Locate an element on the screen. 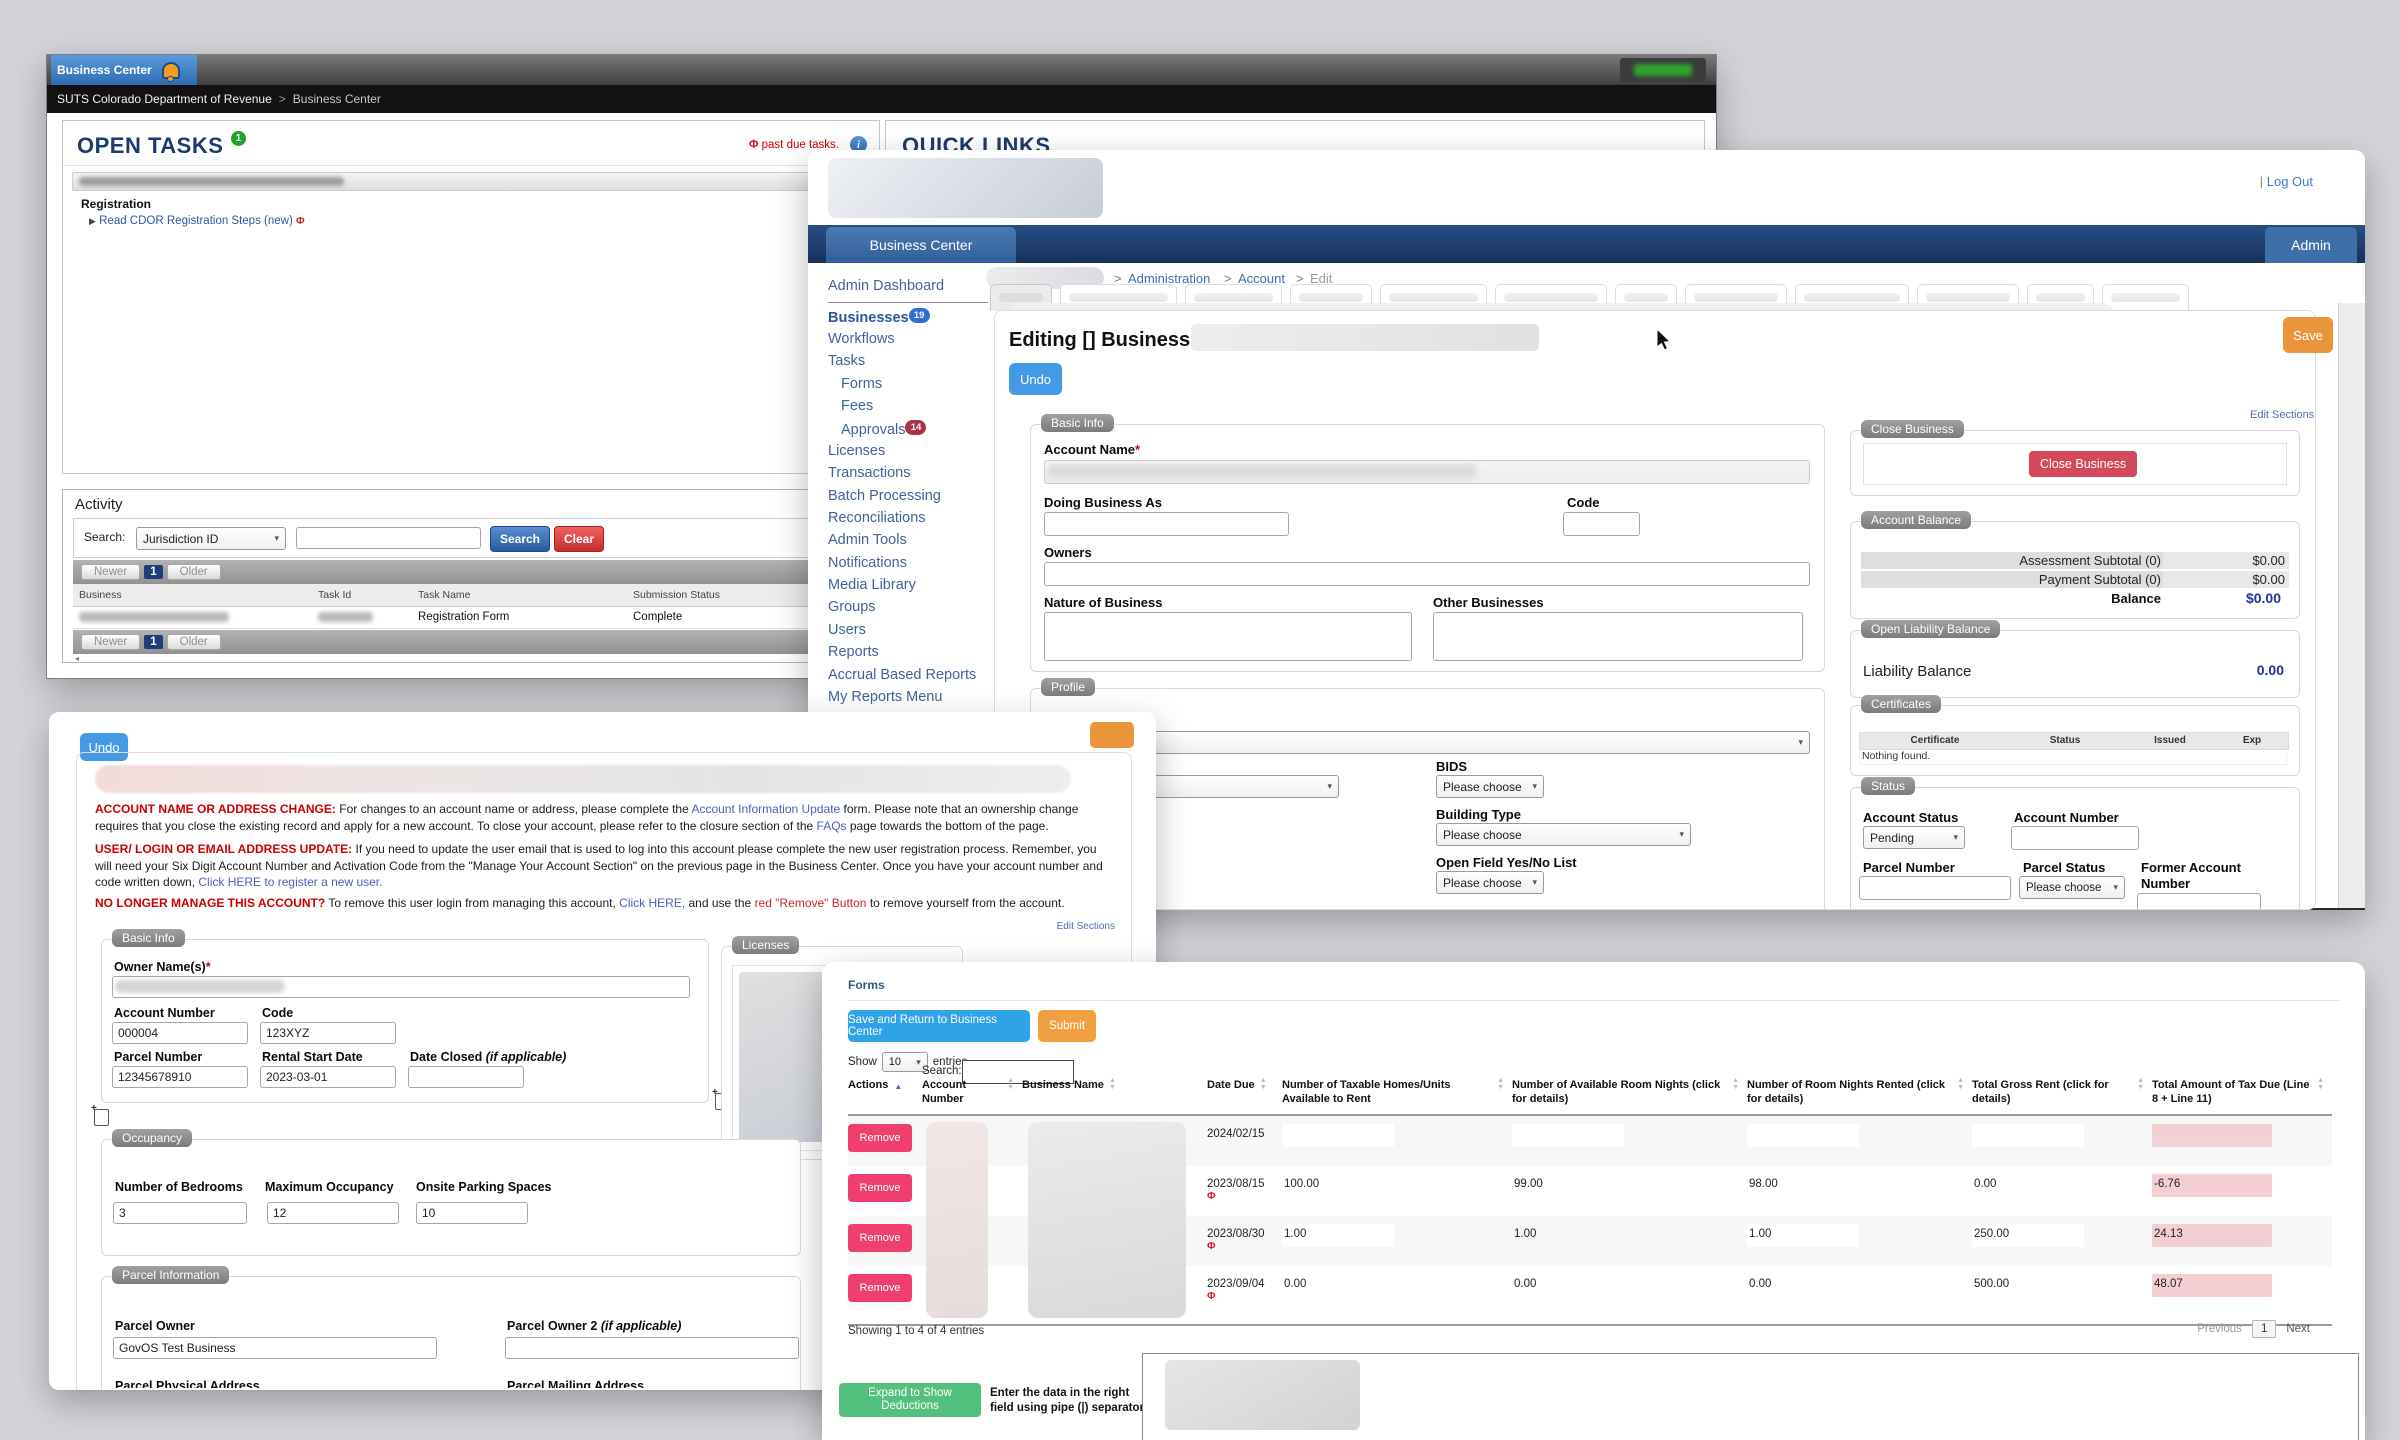  cell-gross: 500.00 is located at coordinates (1992, 1284).